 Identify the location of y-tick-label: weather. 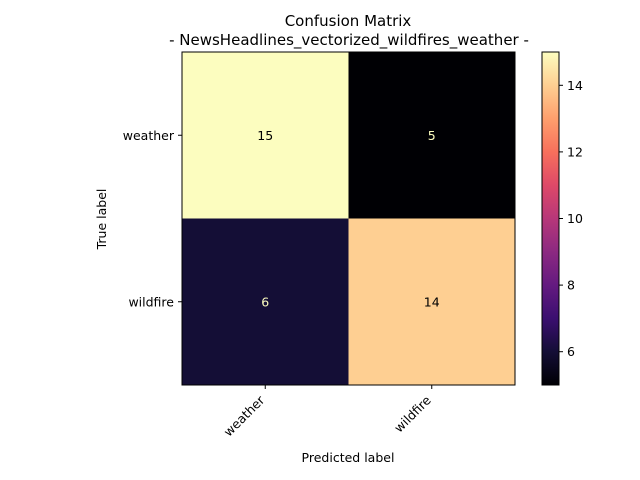
(149, 135).